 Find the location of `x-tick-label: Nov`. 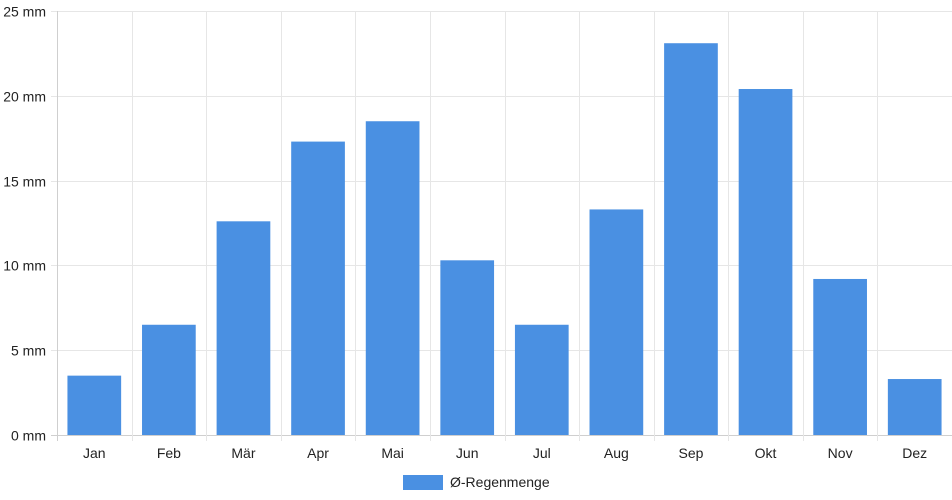

x-tick-label: Nov is located at coordinates (840, 453).